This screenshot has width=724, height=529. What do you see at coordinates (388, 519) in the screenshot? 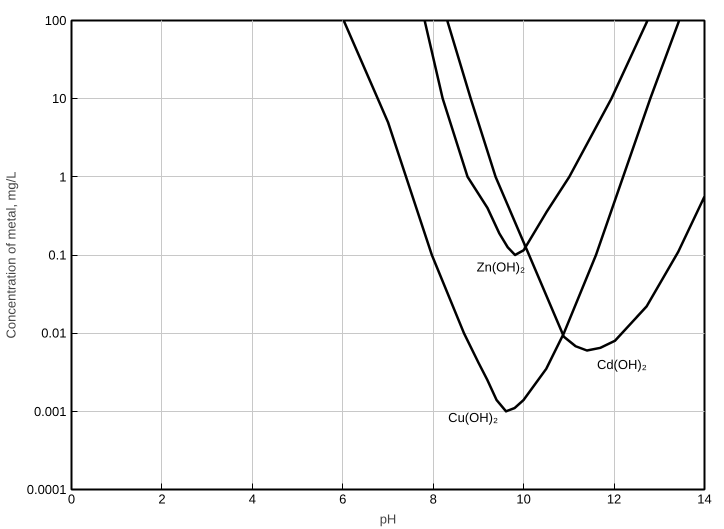
I see `x-axis-title: pH` at bounding box center [388, 519].